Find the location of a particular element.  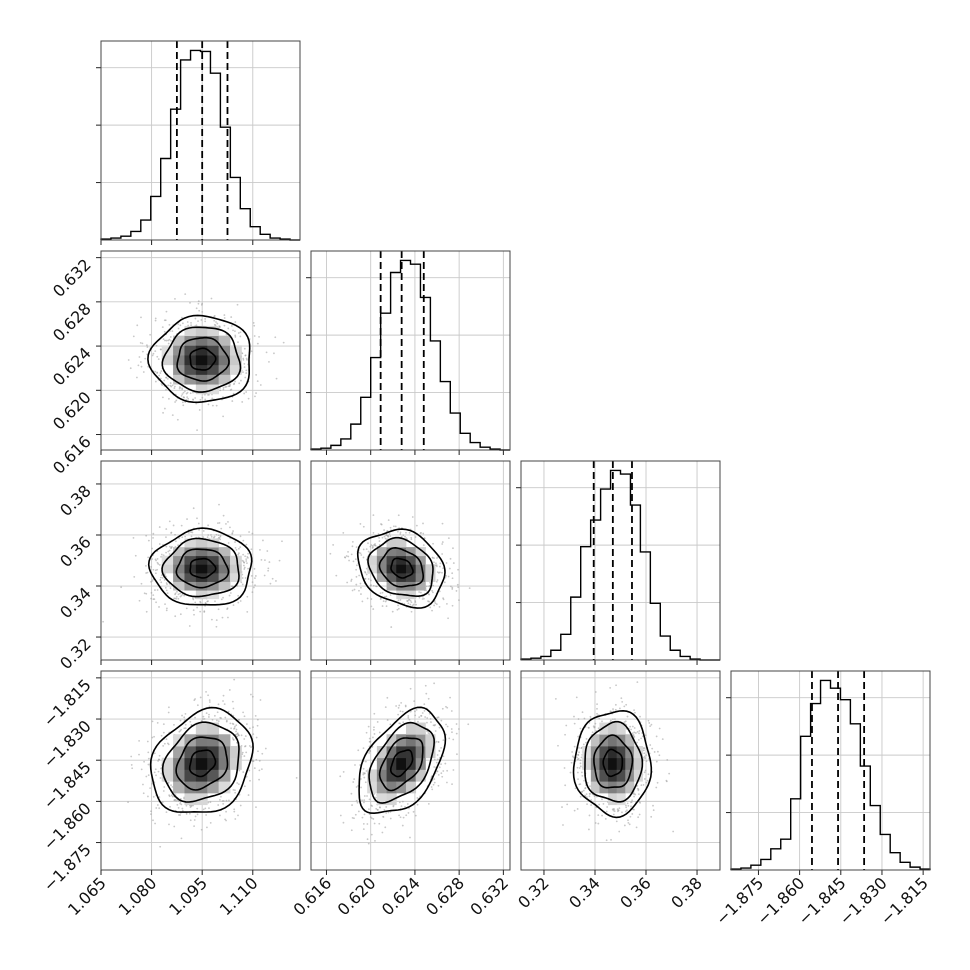

x-tick-label: 0.628 is located at coordinates (445, 896).